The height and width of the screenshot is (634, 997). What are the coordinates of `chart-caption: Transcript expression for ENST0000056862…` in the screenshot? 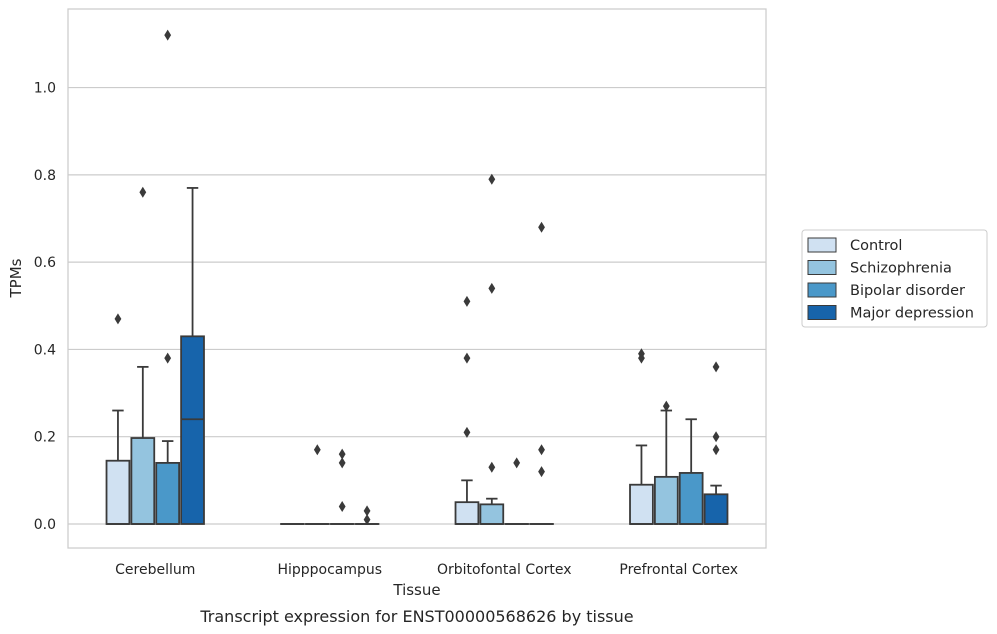 It's located at (416, 616).